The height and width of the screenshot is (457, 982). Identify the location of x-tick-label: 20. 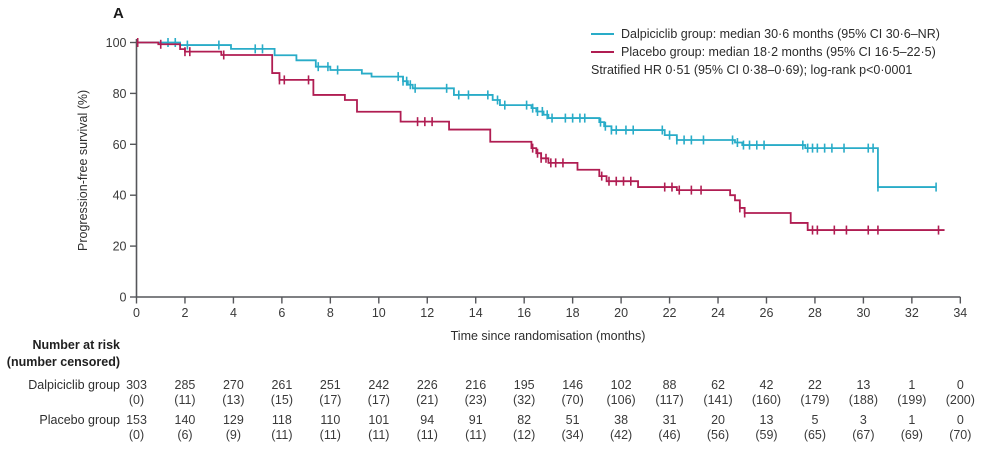
(621, 313).